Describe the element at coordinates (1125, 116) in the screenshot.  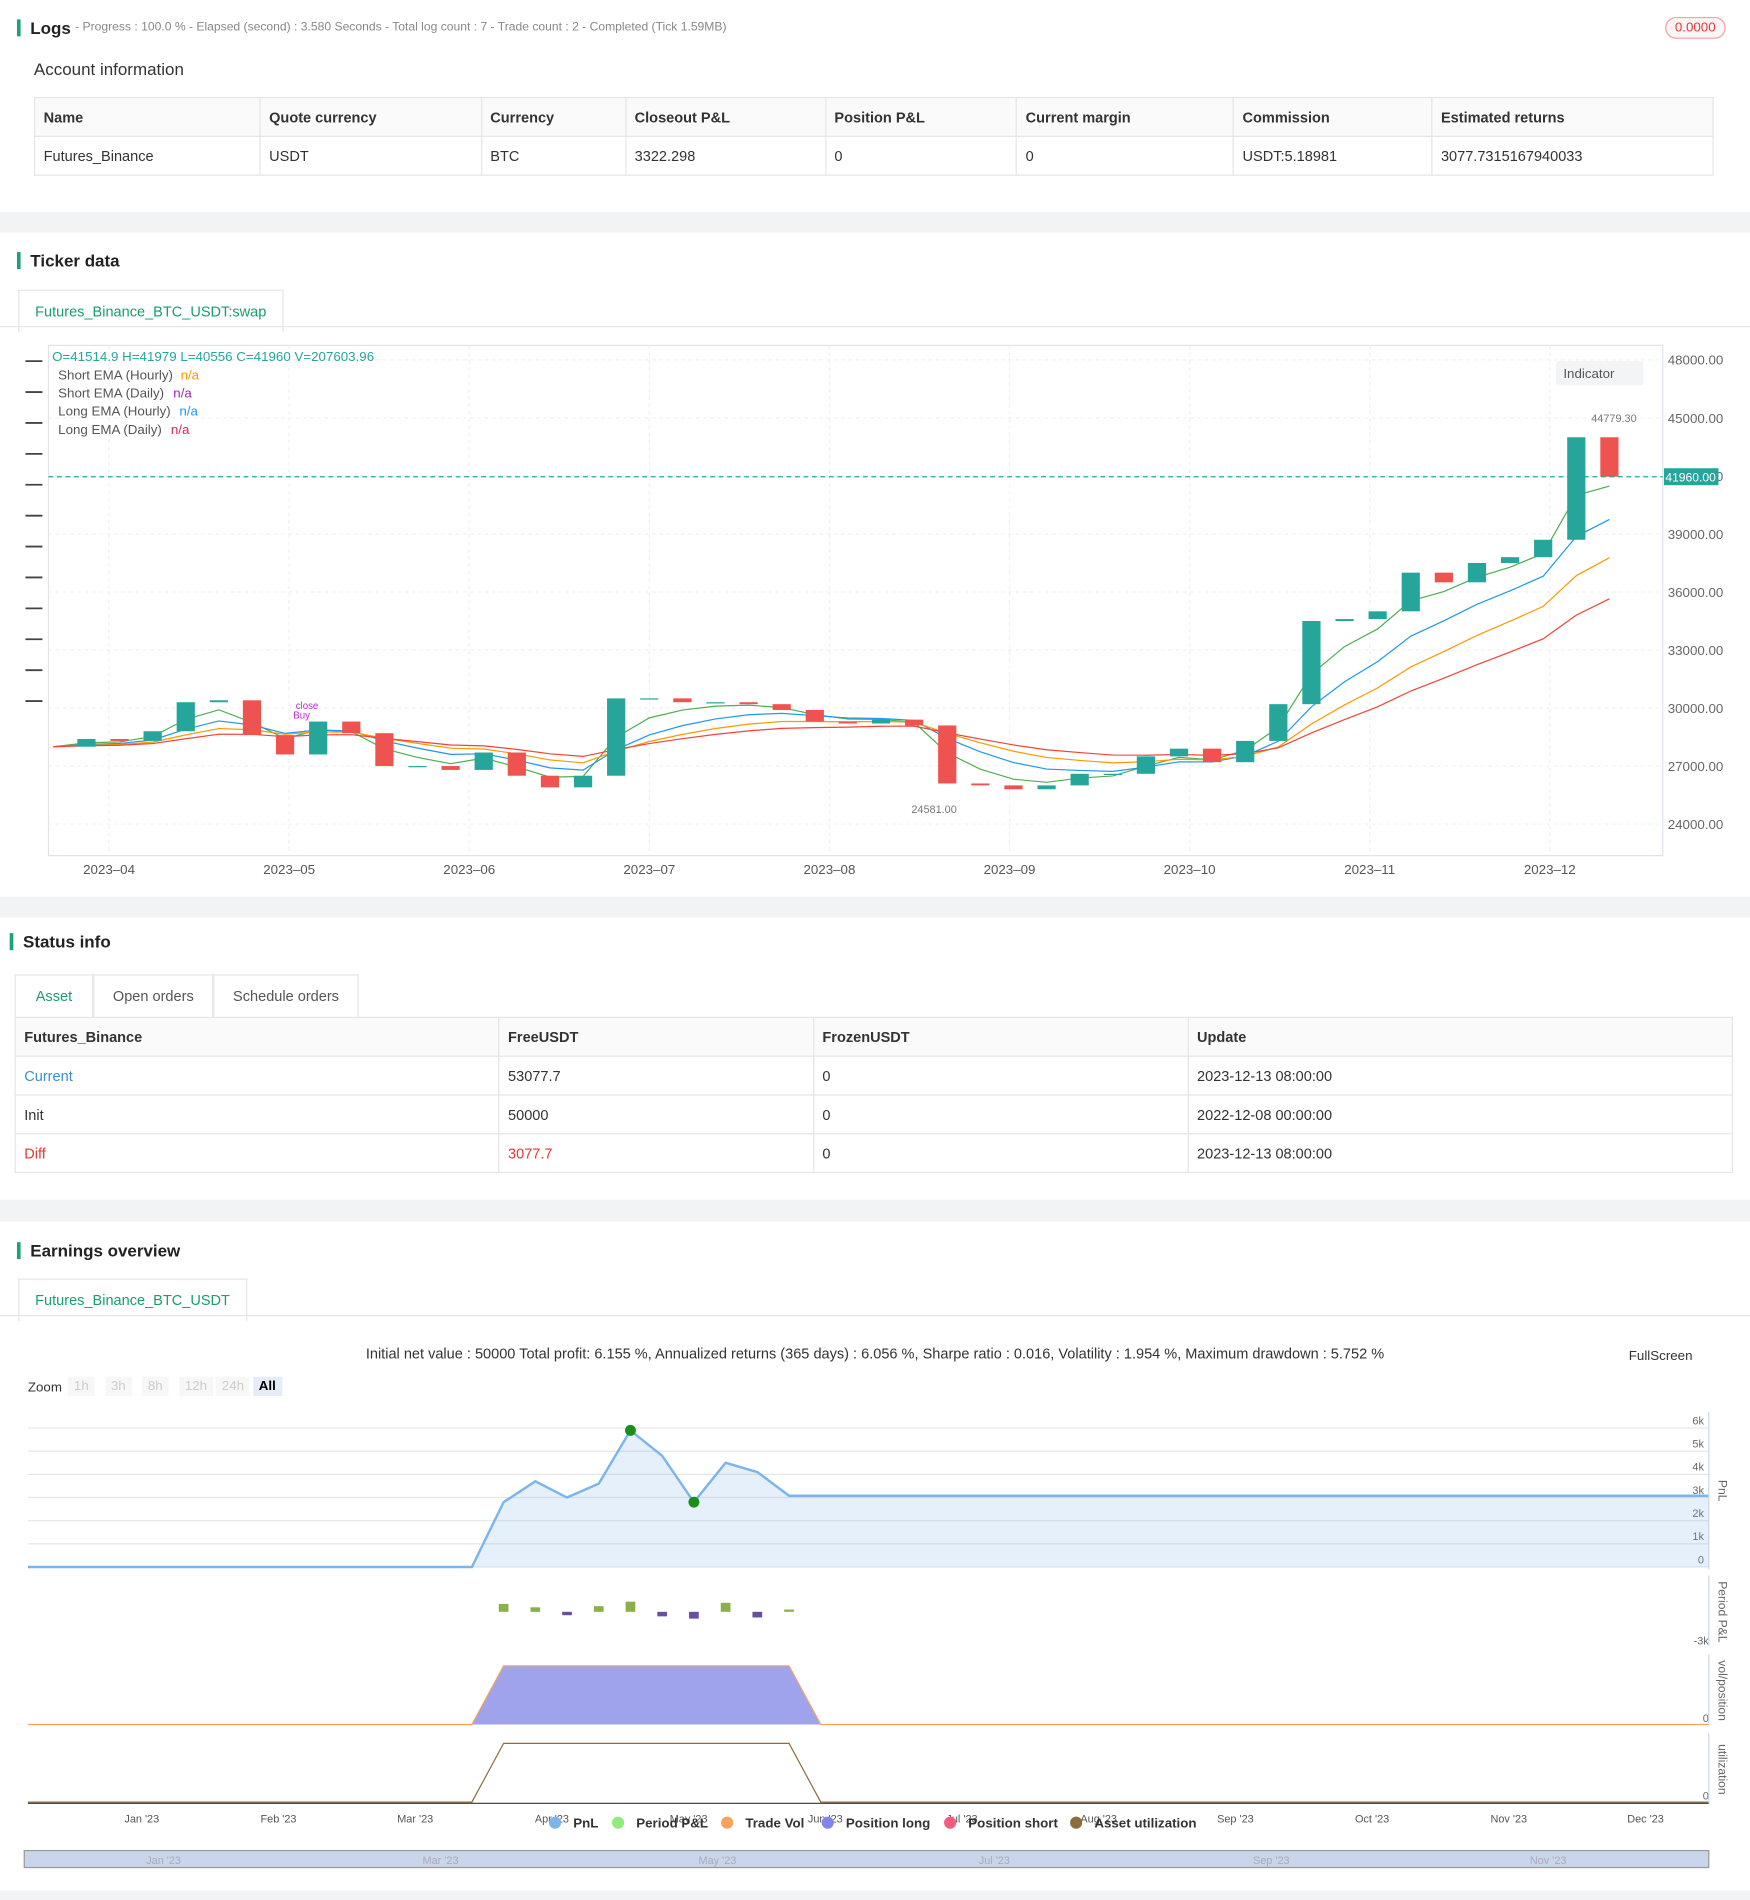
I see `column-header: Current margin` at that location.